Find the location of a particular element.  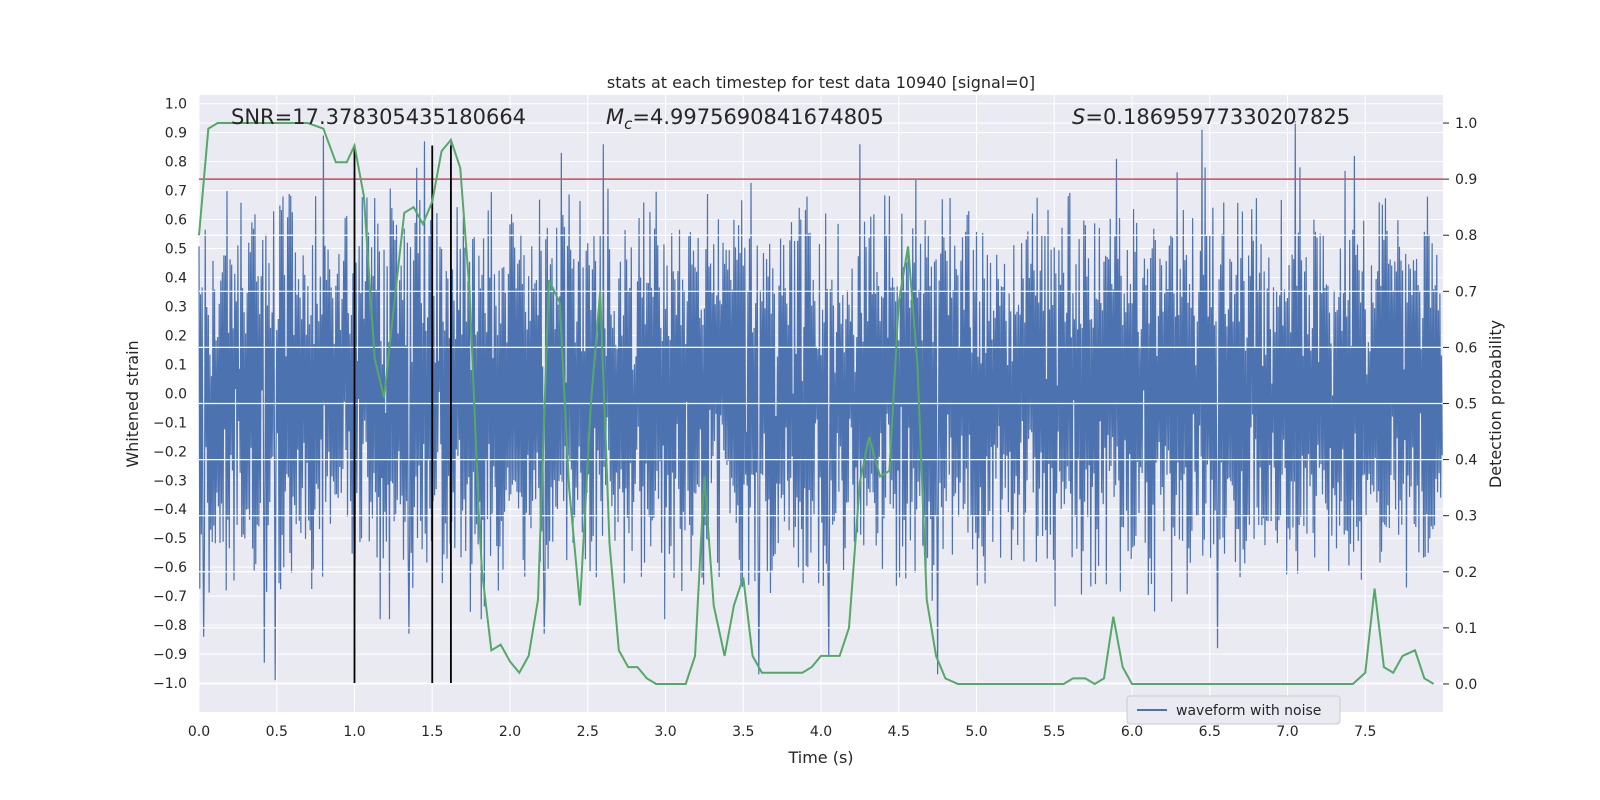

x-tick-label: 6.5 is located at coordinates (1210, 732).